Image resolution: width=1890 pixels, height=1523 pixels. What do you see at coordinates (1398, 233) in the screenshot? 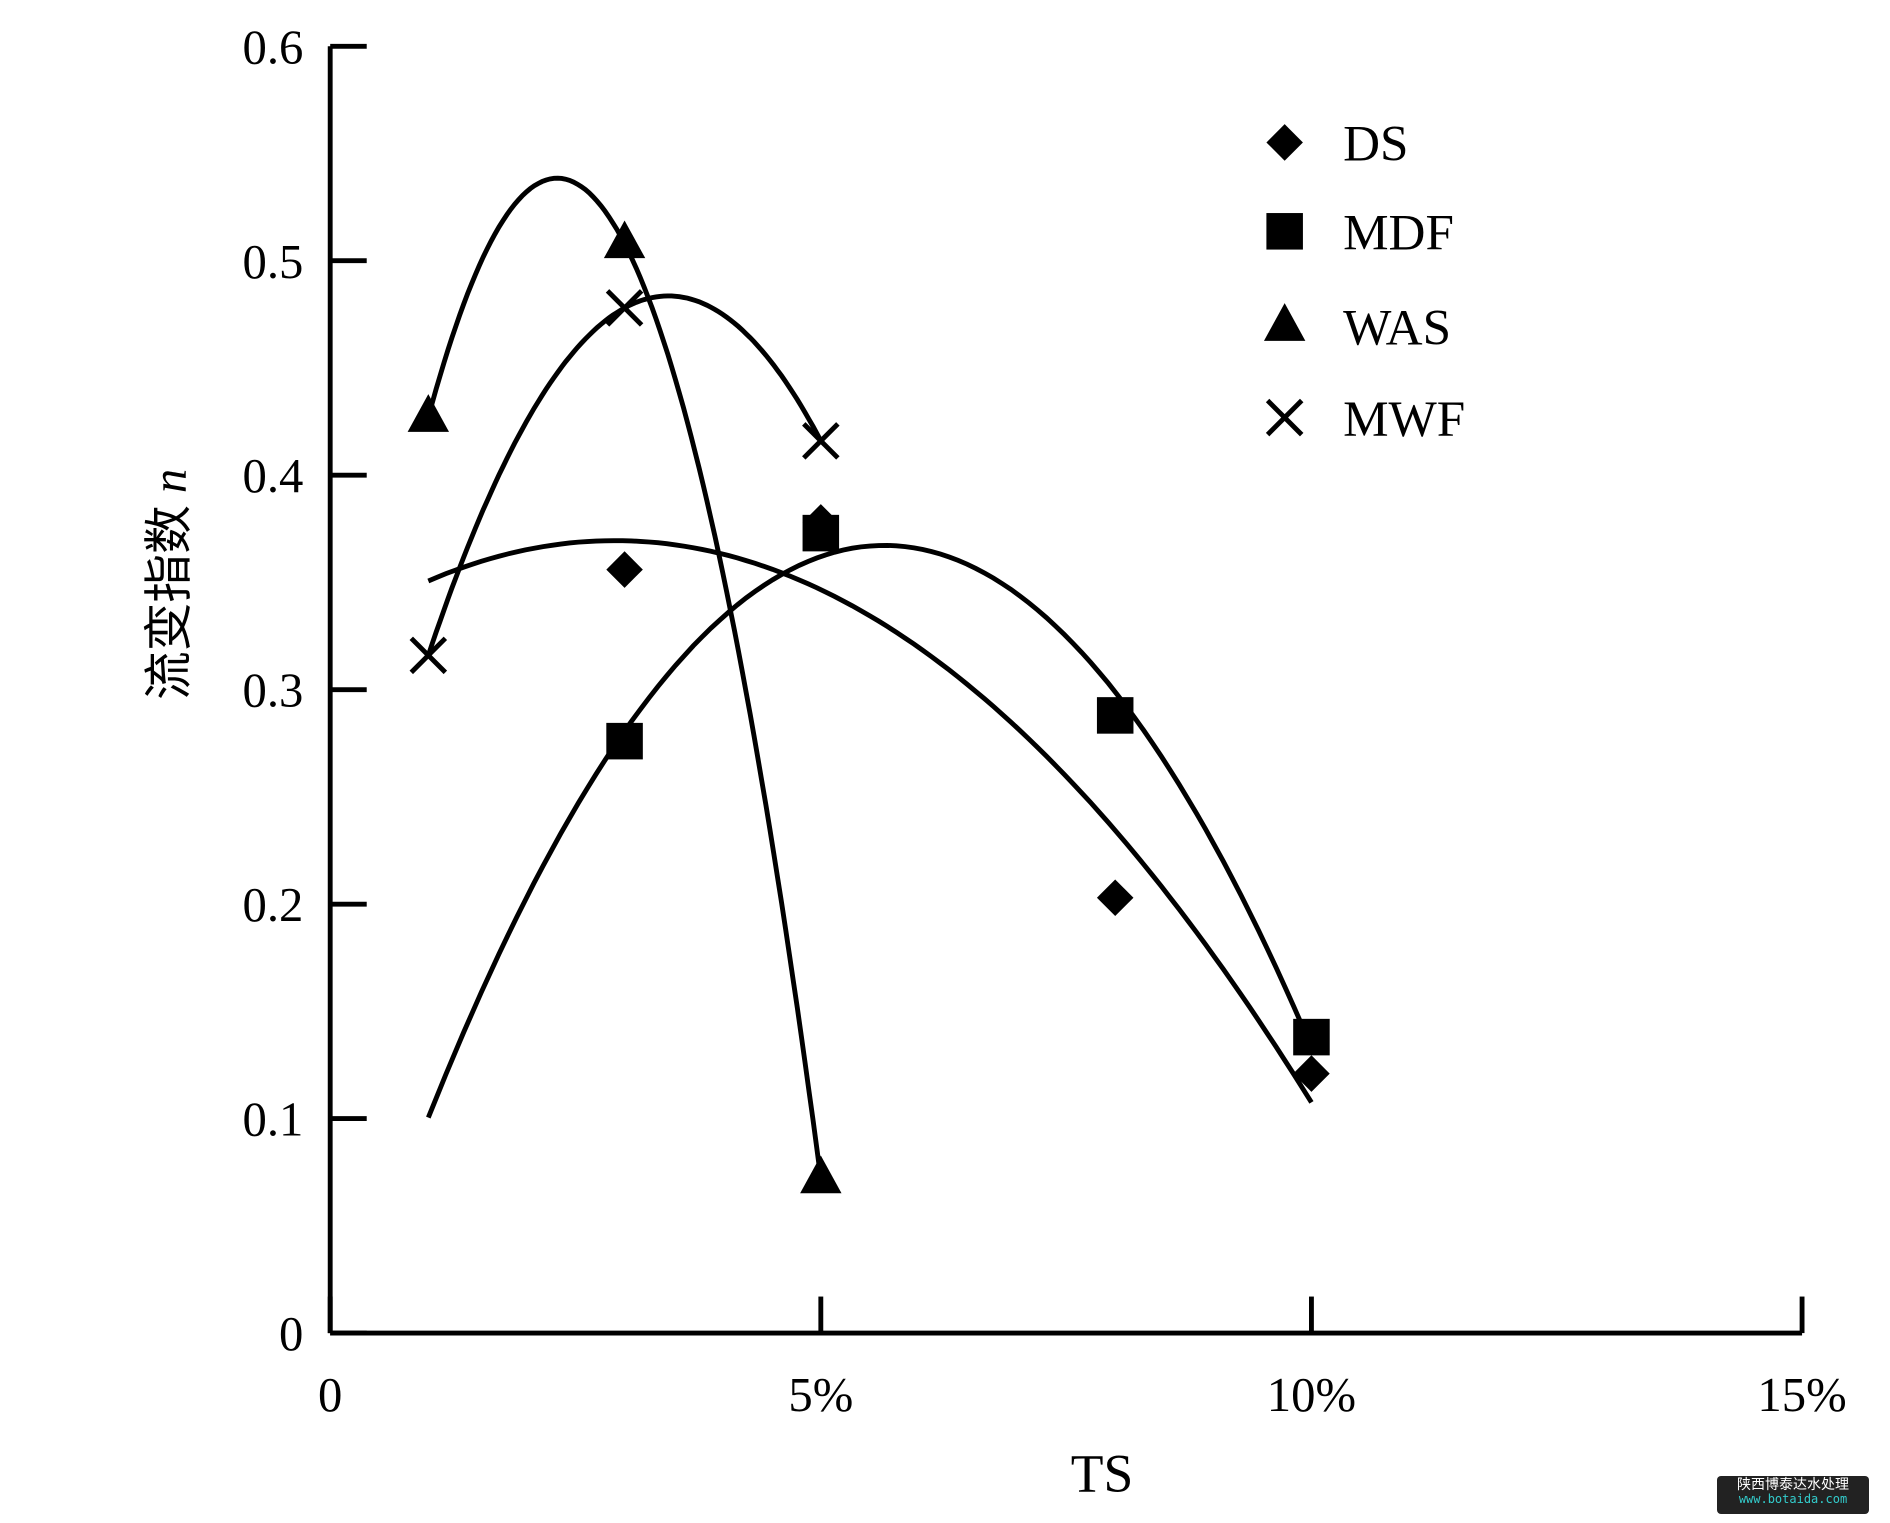
I see `legend-label-mdf: MDF` at bounding box center [1398, 233].